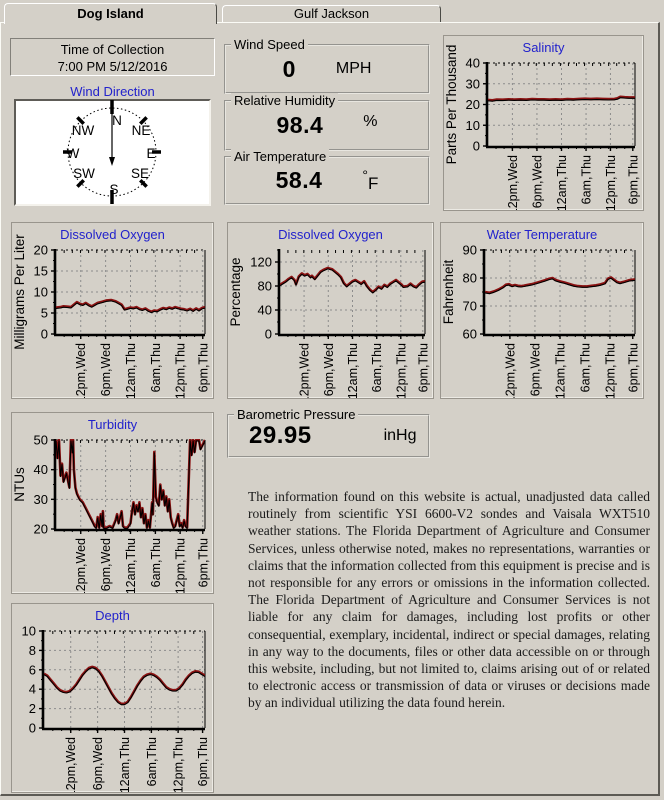 This screenshot has height=800, width=664. I want to click on wind-speed-group: Wind Speed 0 MPH, so click(327, 65).